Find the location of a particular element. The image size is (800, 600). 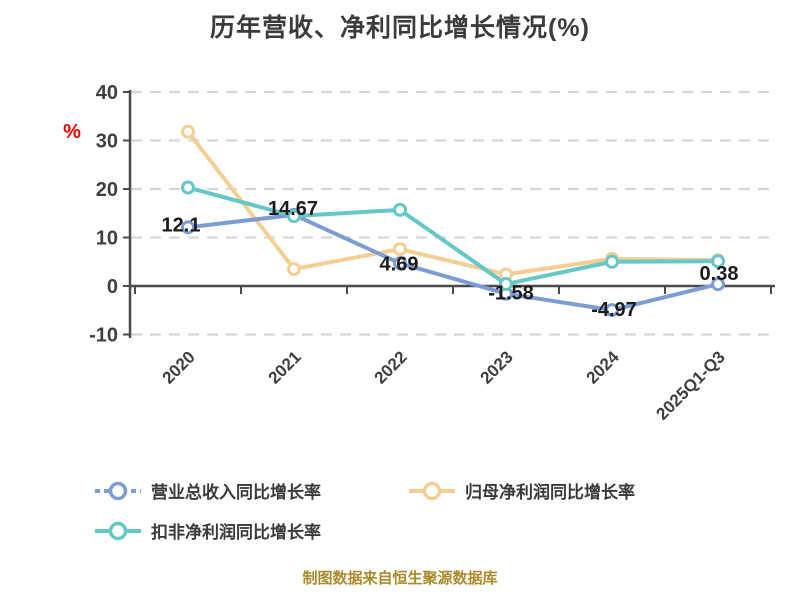

svg-text: 2023 is located at coordinates (497, 367).